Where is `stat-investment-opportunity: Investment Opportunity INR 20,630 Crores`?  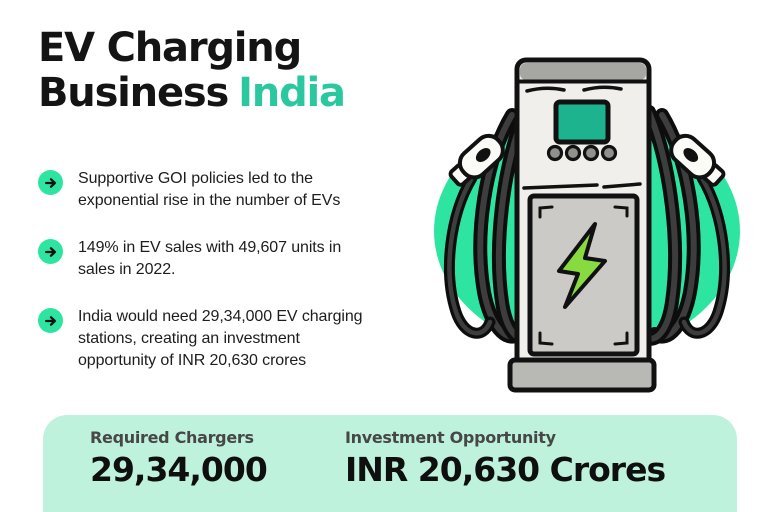
stat-investment-opportunity: Investment Opportunity INR 20,630 Crores is located at coordinates (505, 458).